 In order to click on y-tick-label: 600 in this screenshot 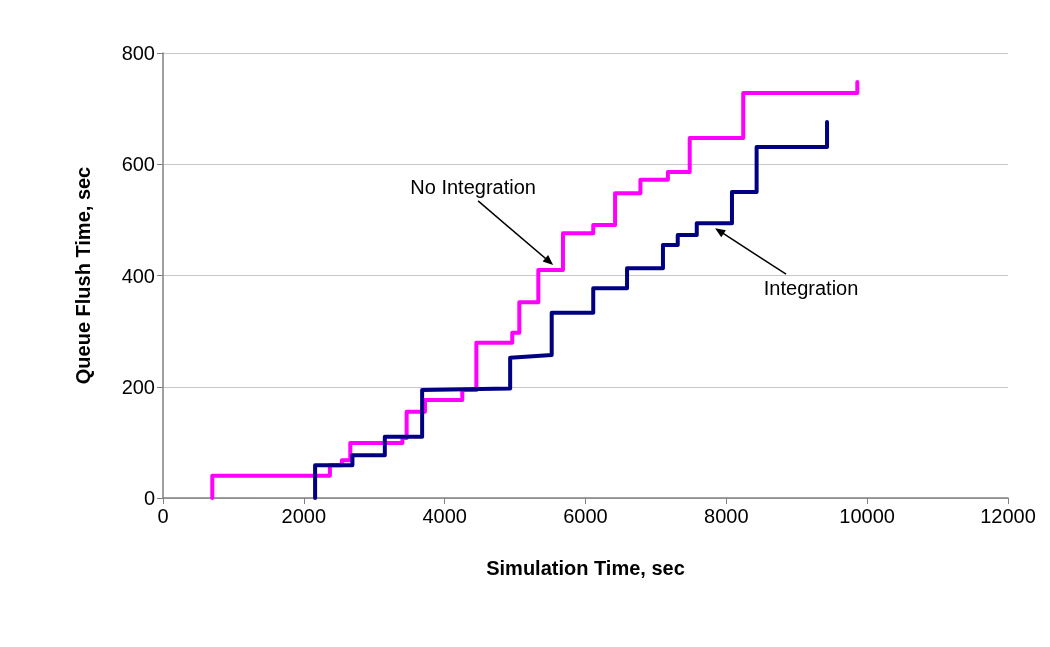, I will do `click(138, 164)`.